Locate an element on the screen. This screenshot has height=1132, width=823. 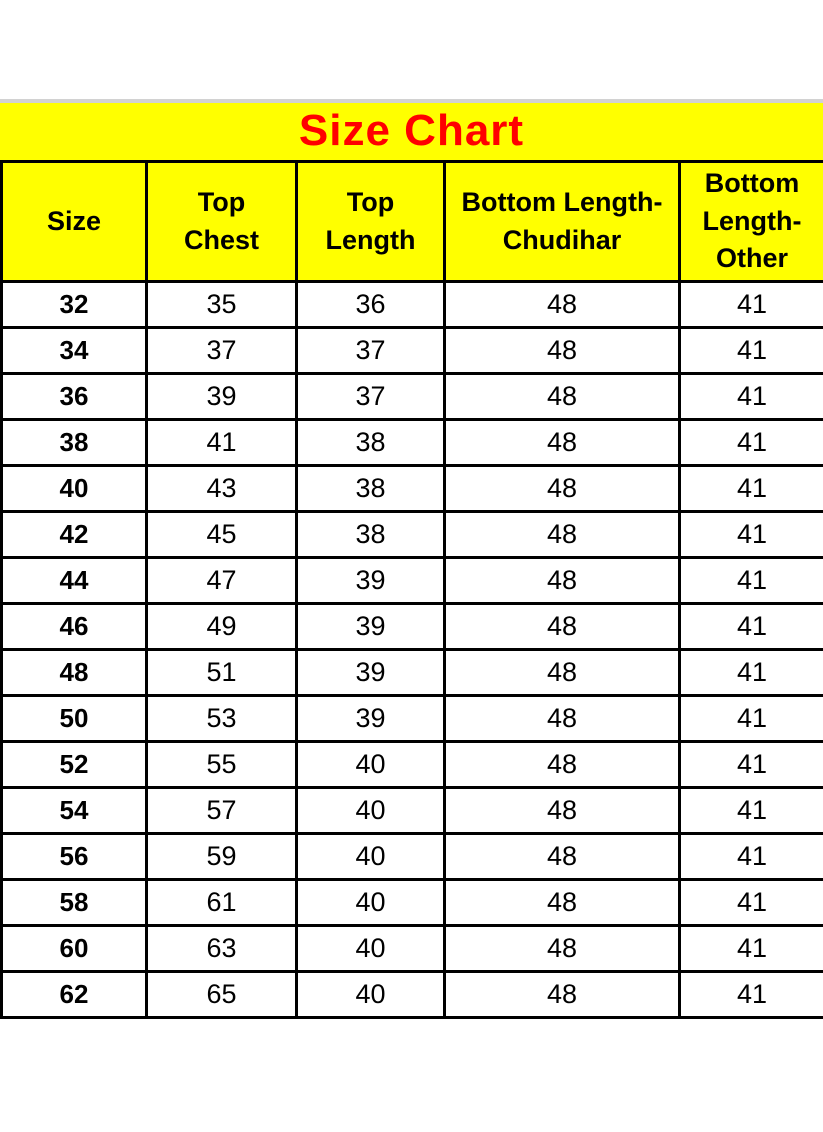
table-cell: 53 is located at coordinates (221, 718).